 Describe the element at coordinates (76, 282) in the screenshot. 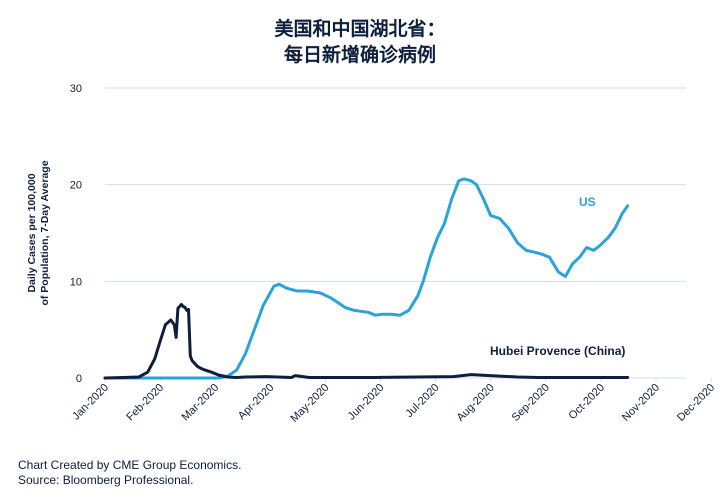

I see `y-tick-label: 10` at that location.